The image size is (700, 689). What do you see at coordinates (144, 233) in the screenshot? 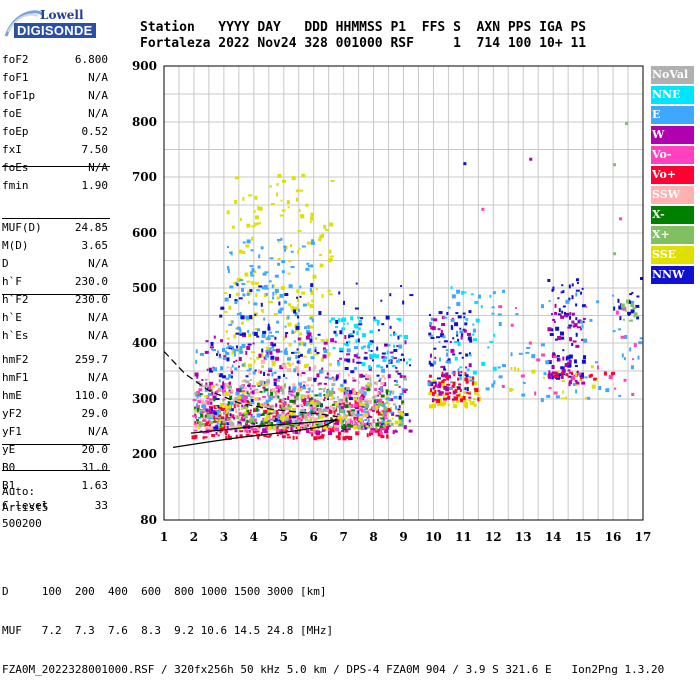
I see `y-tick-label: 600` at bounding box center [144, 233].